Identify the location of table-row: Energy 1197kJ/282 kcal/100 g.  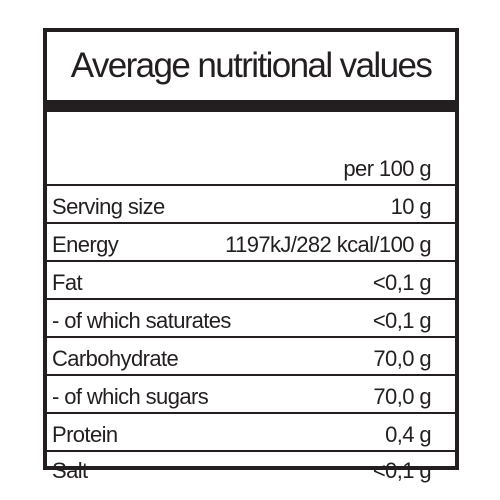
(251, 243).